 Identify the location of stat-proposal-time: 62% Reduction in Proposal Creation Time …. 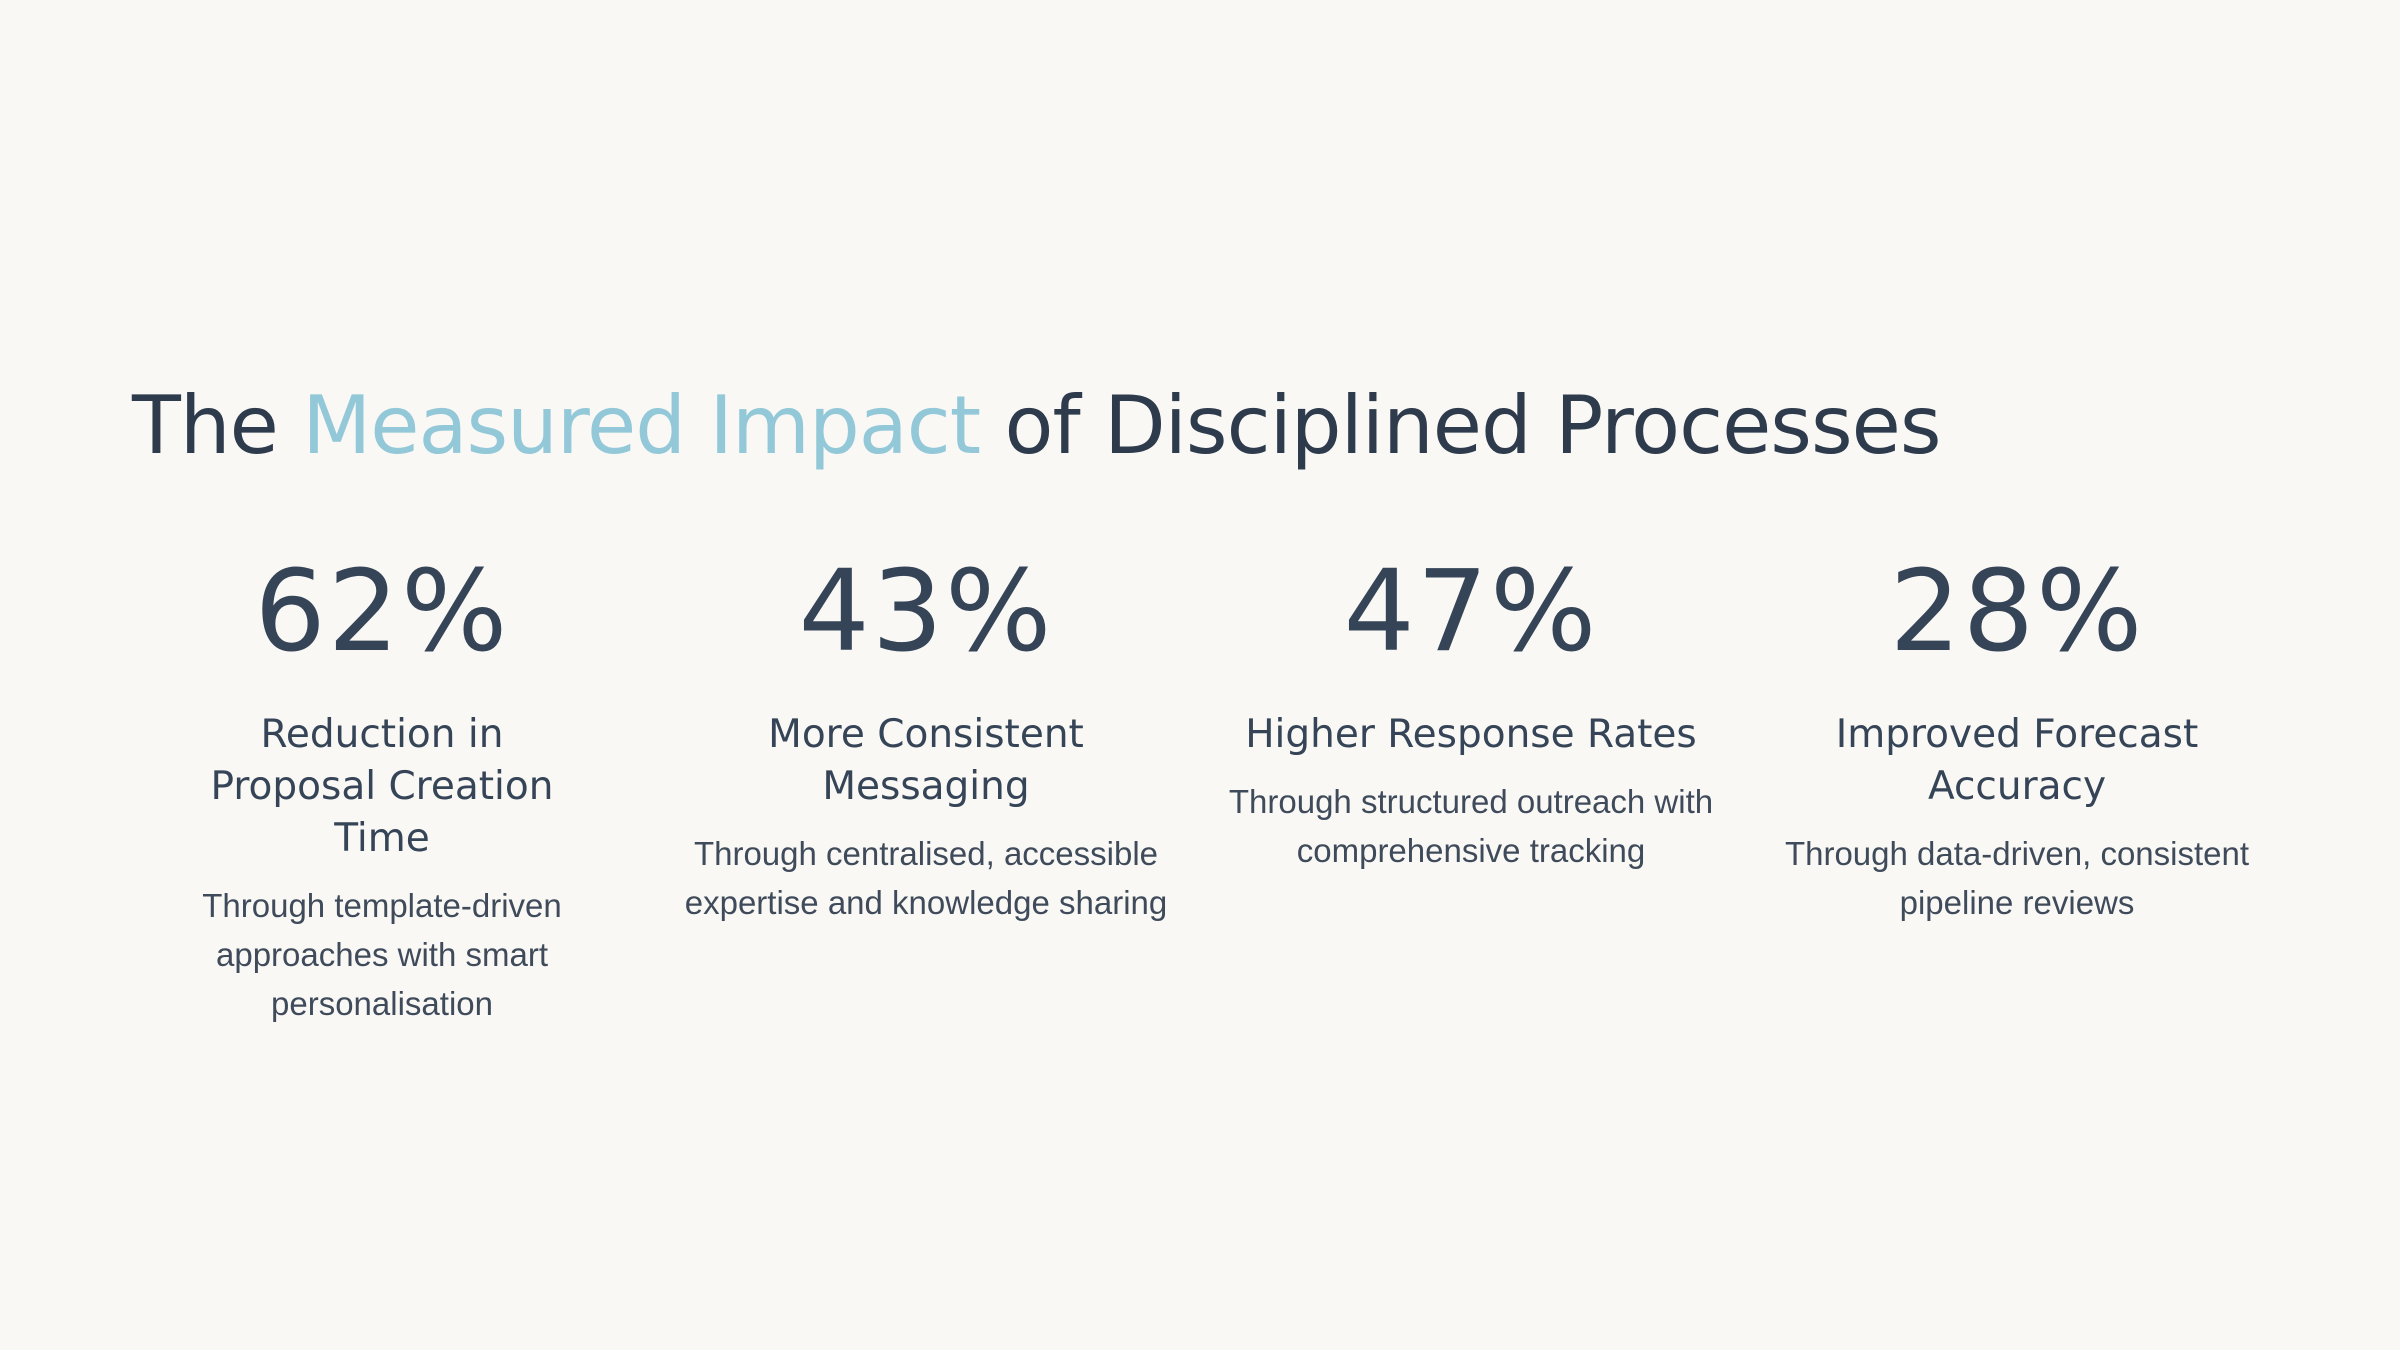
(382, 786).